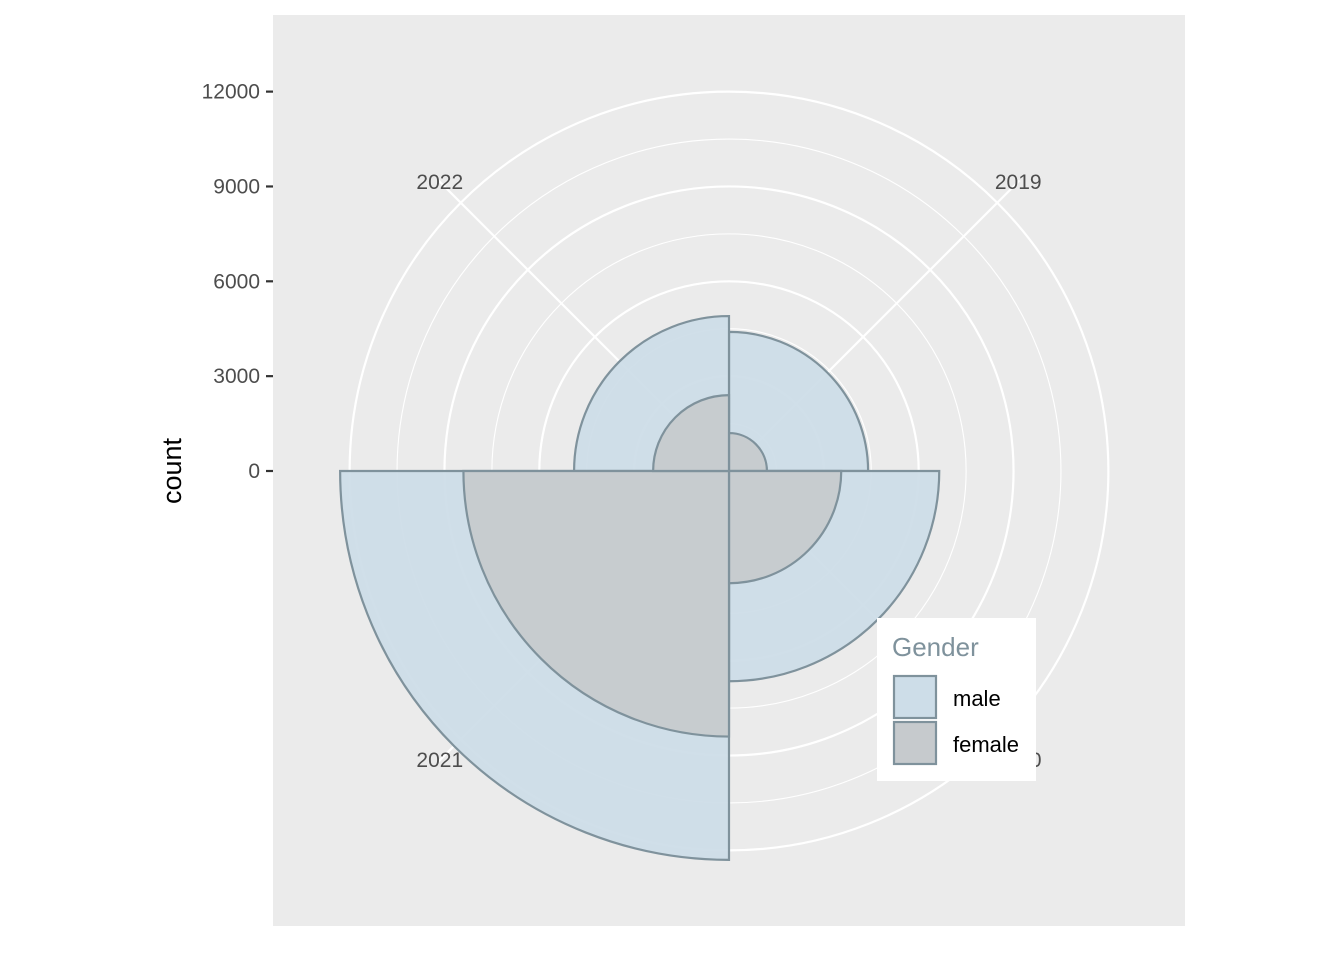  What do you see at coordinates (596, 603) in the screenshot?
I see `bar-female-2021` at bounding box center [596, 603].